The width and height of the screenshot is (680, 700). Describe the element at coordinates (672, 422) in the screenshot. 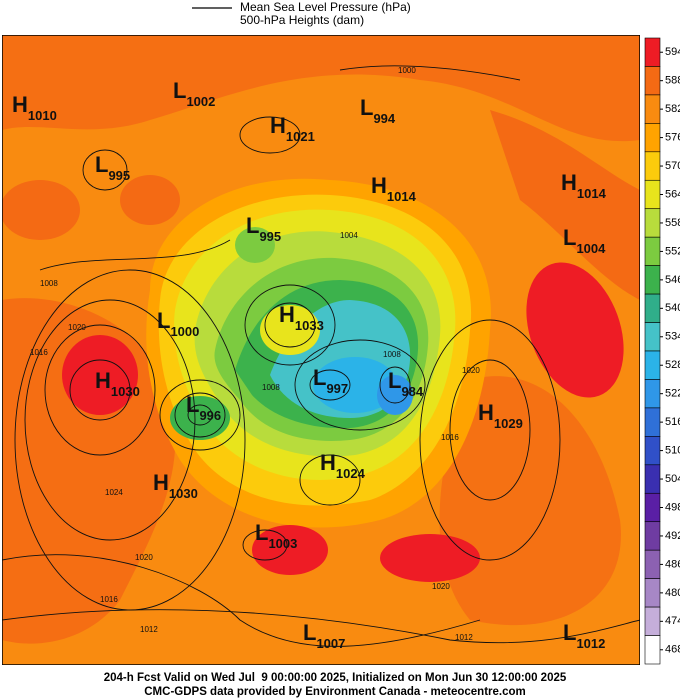

I see `colorbar-label: 516` at that location.